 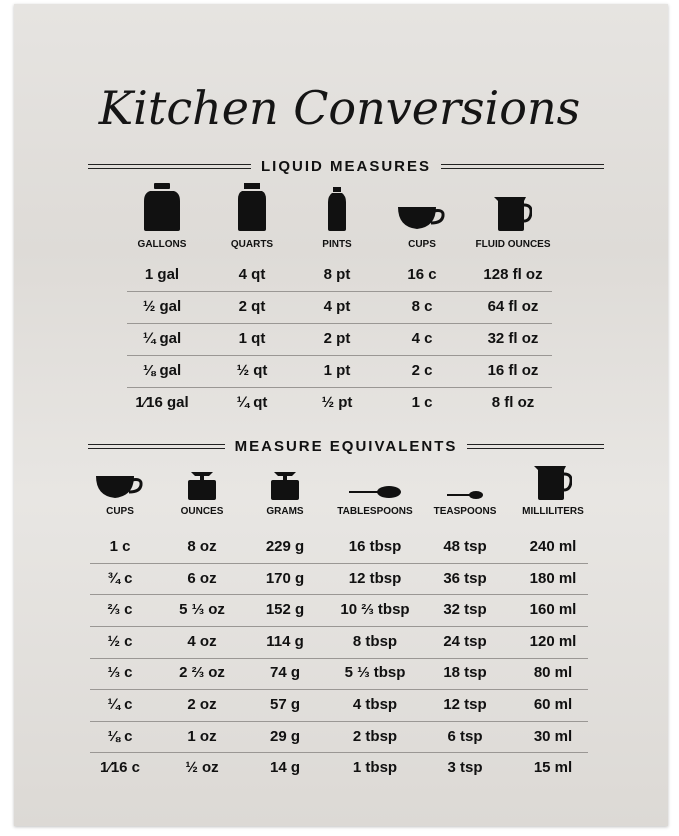 What do you see at coordinates (285, 736) in the screenshot?
I see `table-cell: 29 g` at bounding box center [285, 736].